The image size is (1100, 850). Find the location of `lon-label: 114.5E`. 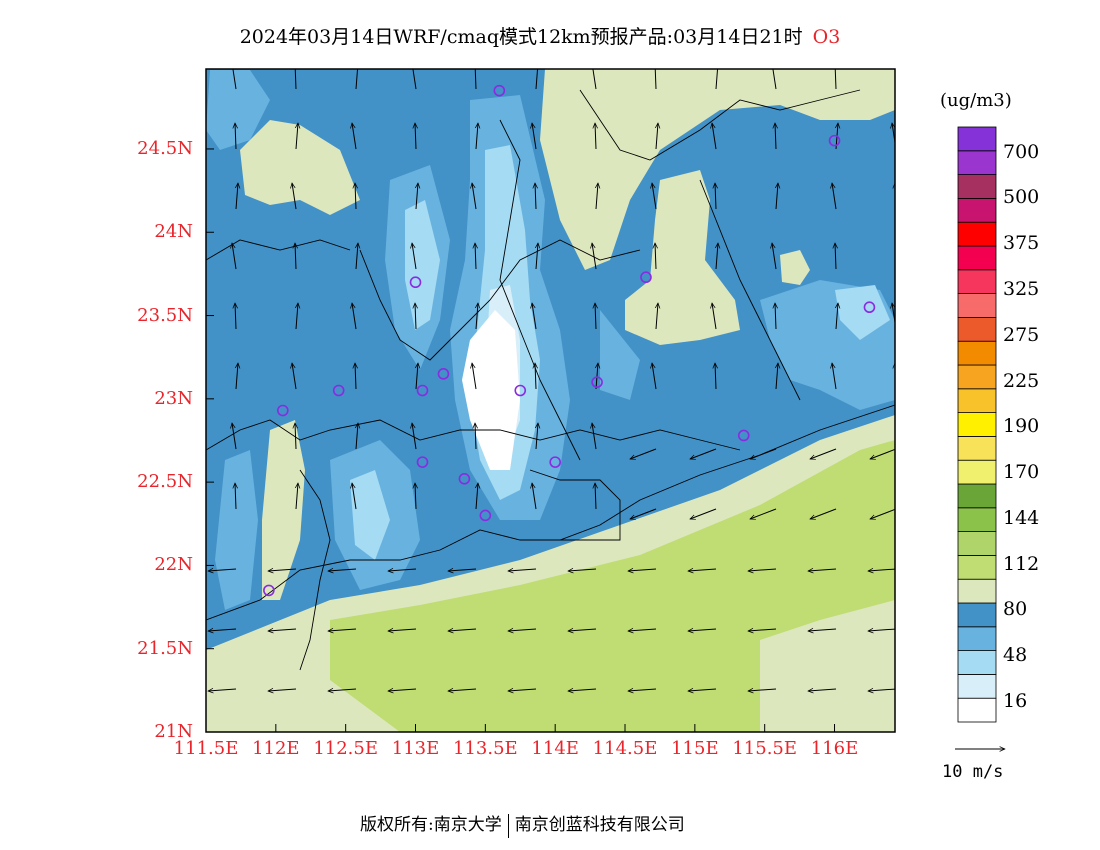

lon-label: 114.5E is located at coordinates (625, 748).